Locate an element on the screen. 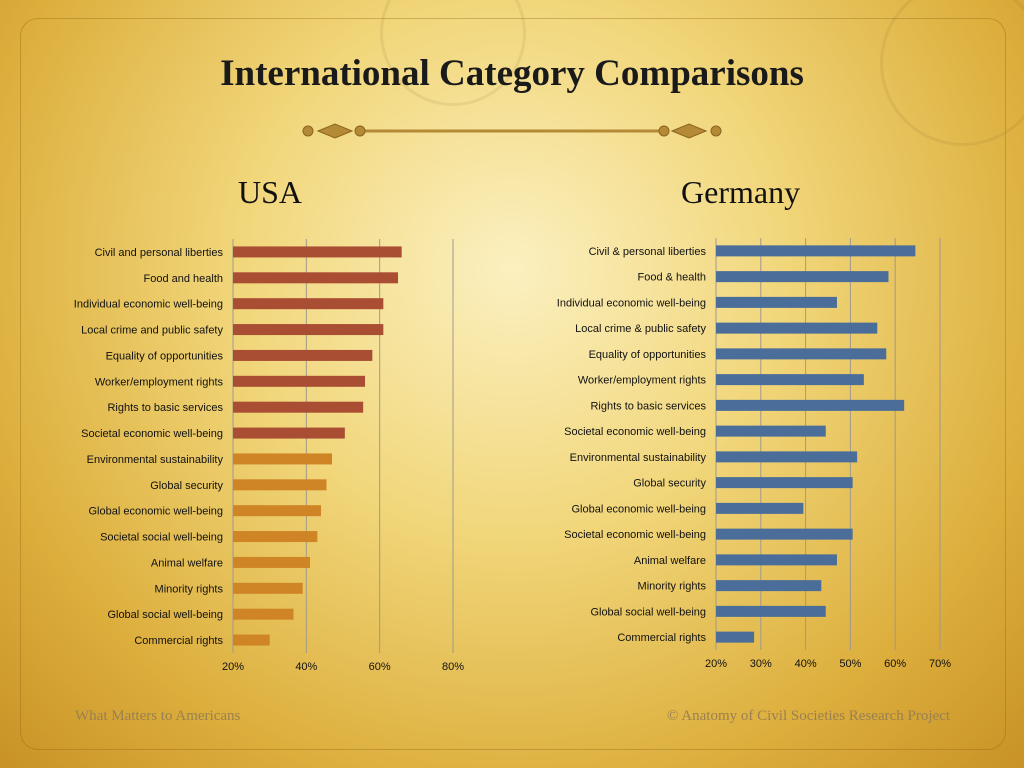 The image size is (1024, 768). usa-category-label: Rights to basic services is located at coordinates (165, 408).